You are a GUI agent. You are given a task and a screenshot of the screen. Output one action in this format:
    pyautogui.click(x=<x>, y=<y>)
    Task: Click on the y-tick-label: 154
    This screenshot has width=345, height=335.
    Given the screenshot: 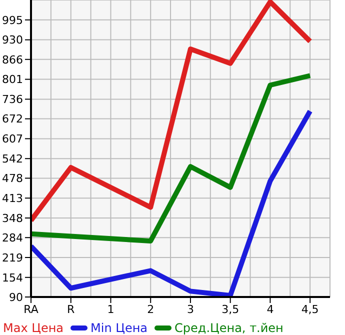 What is the action you would take?
    pyautogui.click(x=12, y=277)
    